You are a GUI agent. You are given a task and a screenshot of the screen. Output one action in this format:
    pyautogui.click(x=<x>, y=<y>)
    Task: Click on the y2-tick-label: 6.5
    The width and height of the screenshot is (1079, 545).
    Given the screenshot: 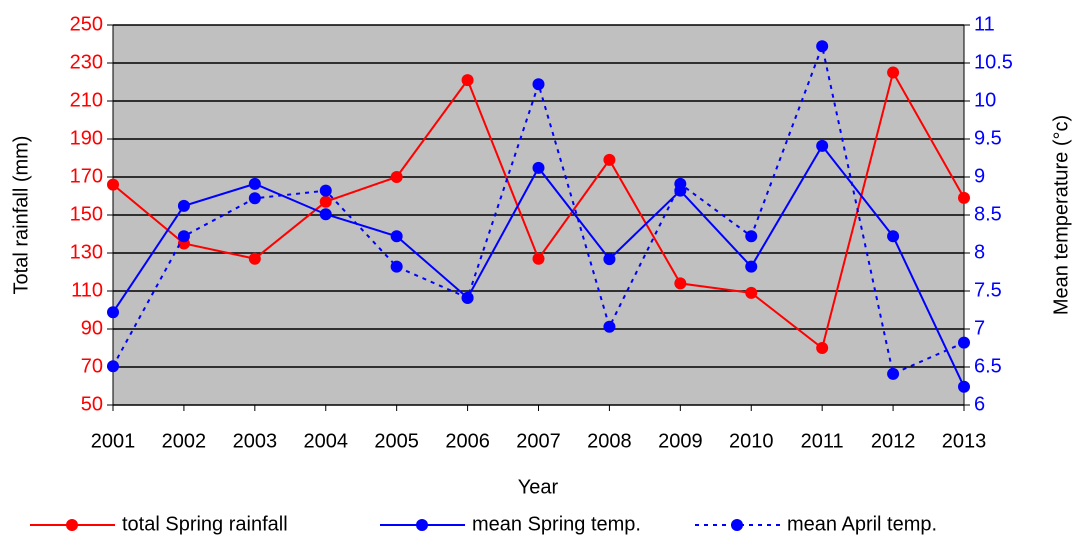 What is the action you would take?
    pyautogui.click(x=988, y=366)
    